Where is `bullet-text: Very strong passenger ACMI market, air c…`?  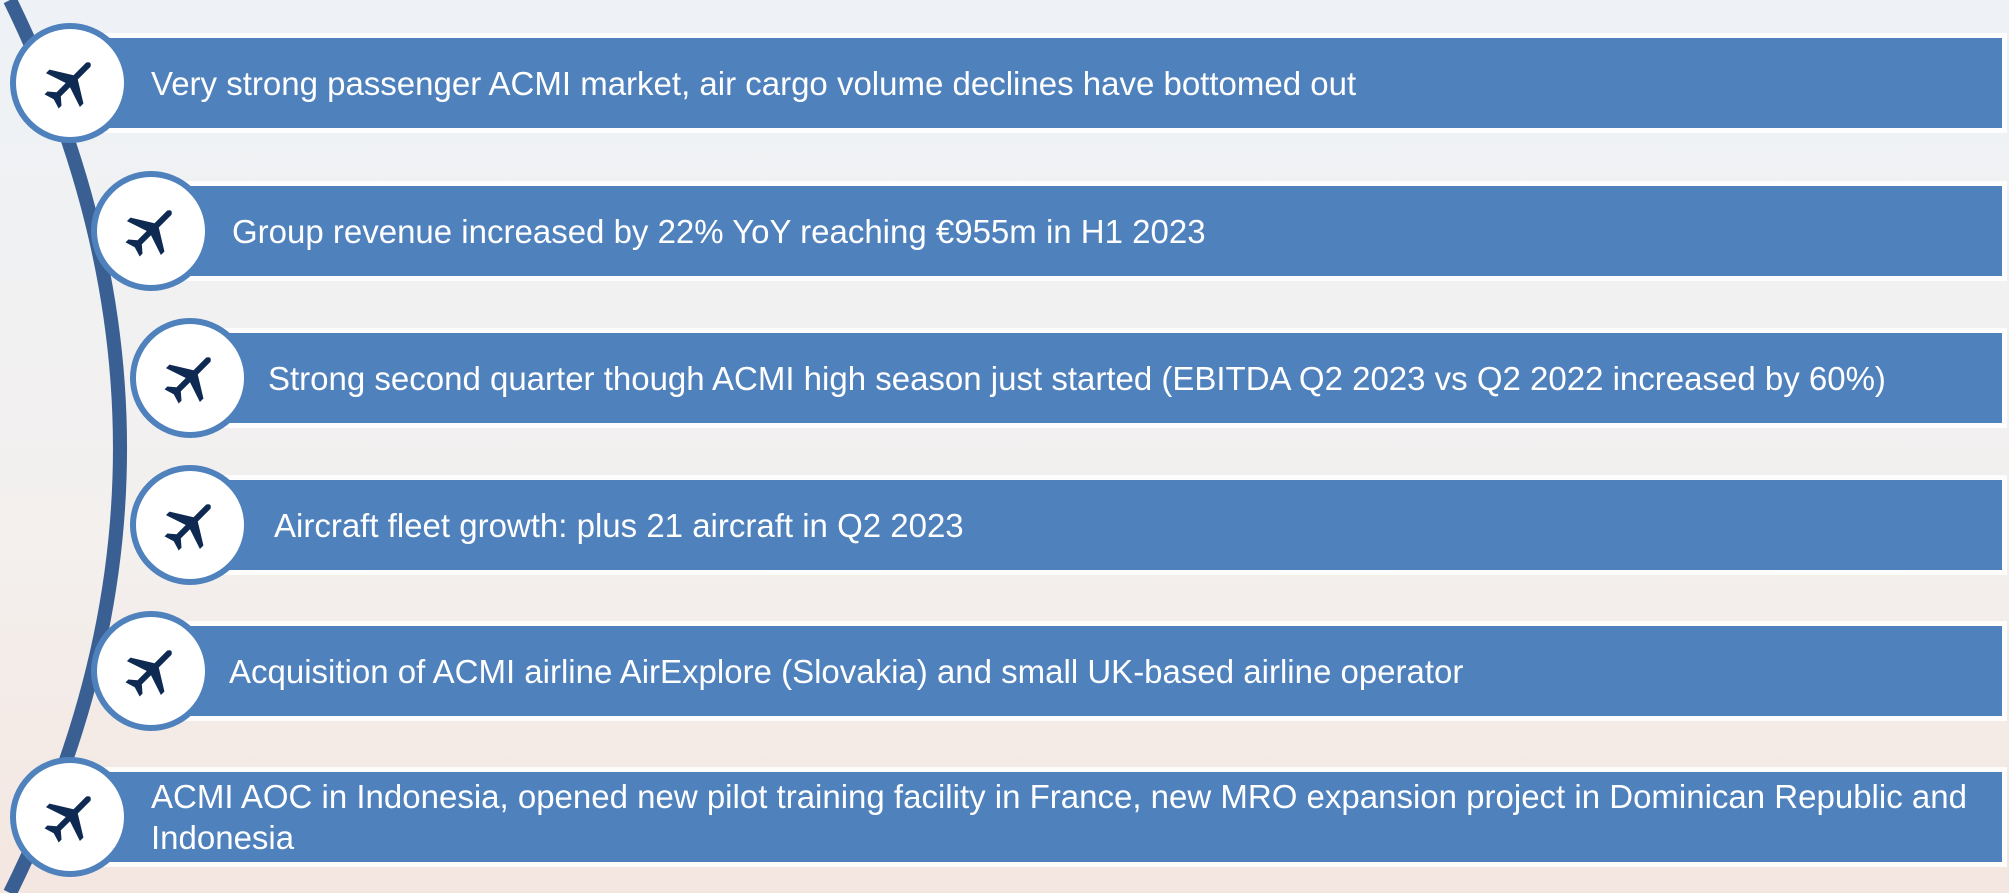 bullet-text: Very strong passenger ACMI market, air c… is located at coordinates (754, 83).